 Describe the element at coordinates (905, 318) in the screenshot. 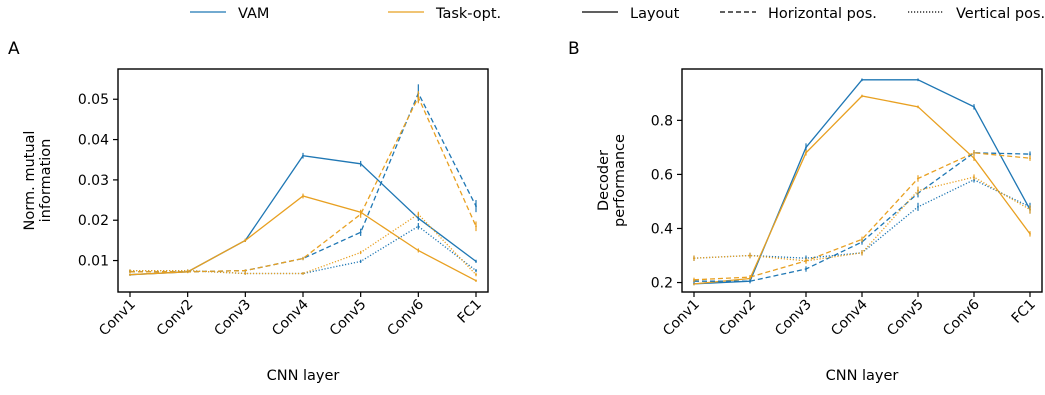

I see `xtick-label-1-4: Conv5` at that location.